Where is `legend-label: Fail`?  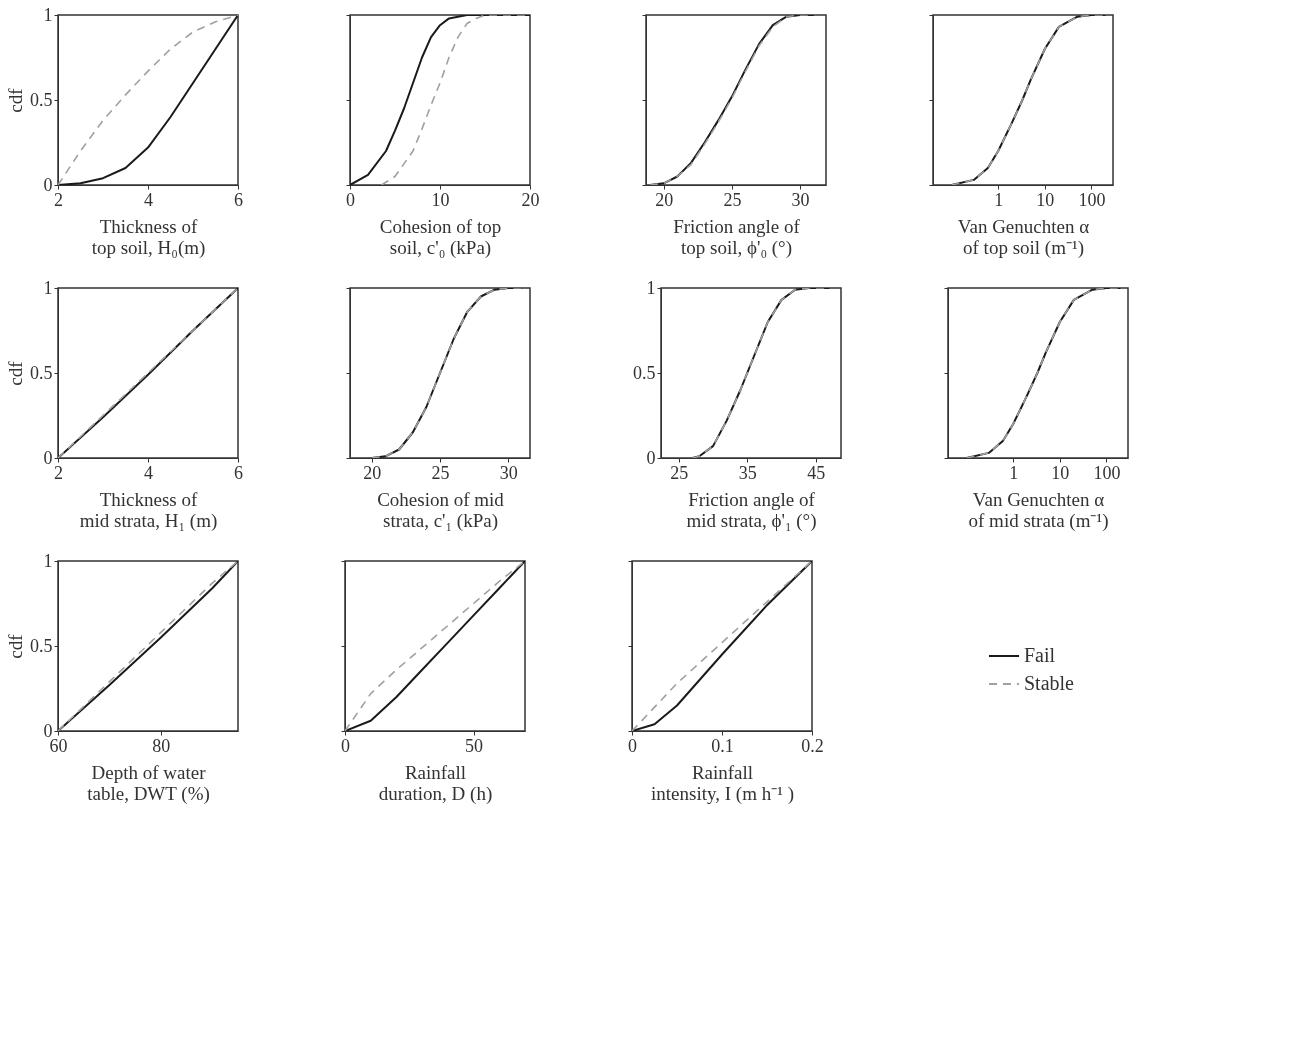 legend-label: Fail is located at coordinates (1040, 655).